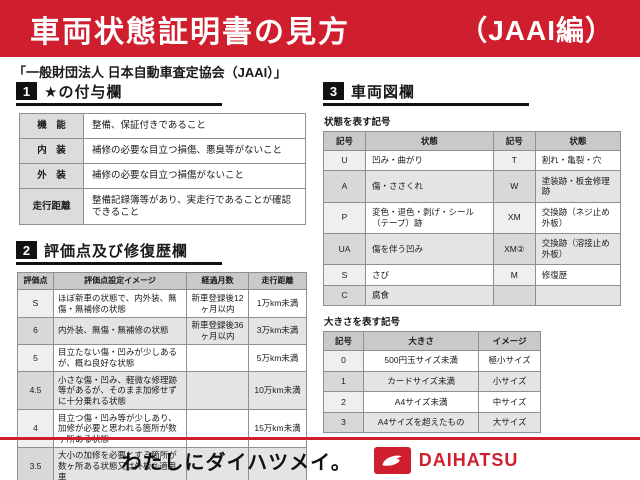 The height and width of the screenshot is (480, 640). Describe the element at coordinates (277, 428) in the screenshot. I see `distance-cell: 15万km未満` at that location.